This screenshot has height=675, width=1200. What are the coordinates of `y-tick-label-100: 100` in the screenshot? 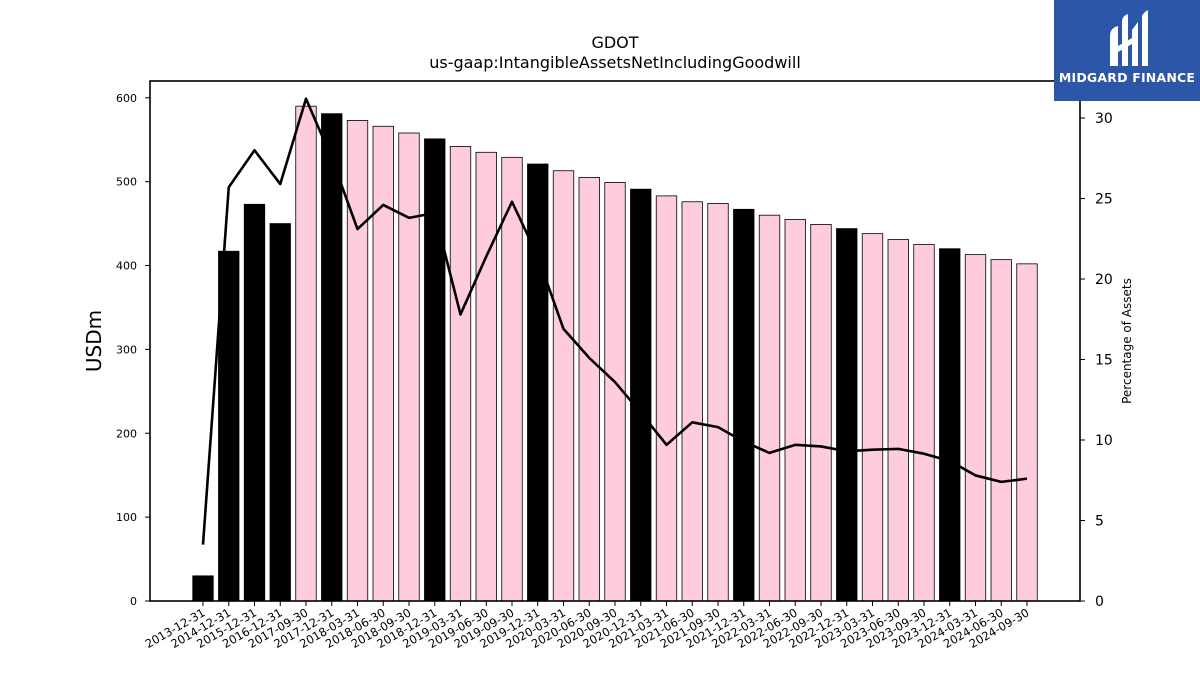 It's located at (126, 517).